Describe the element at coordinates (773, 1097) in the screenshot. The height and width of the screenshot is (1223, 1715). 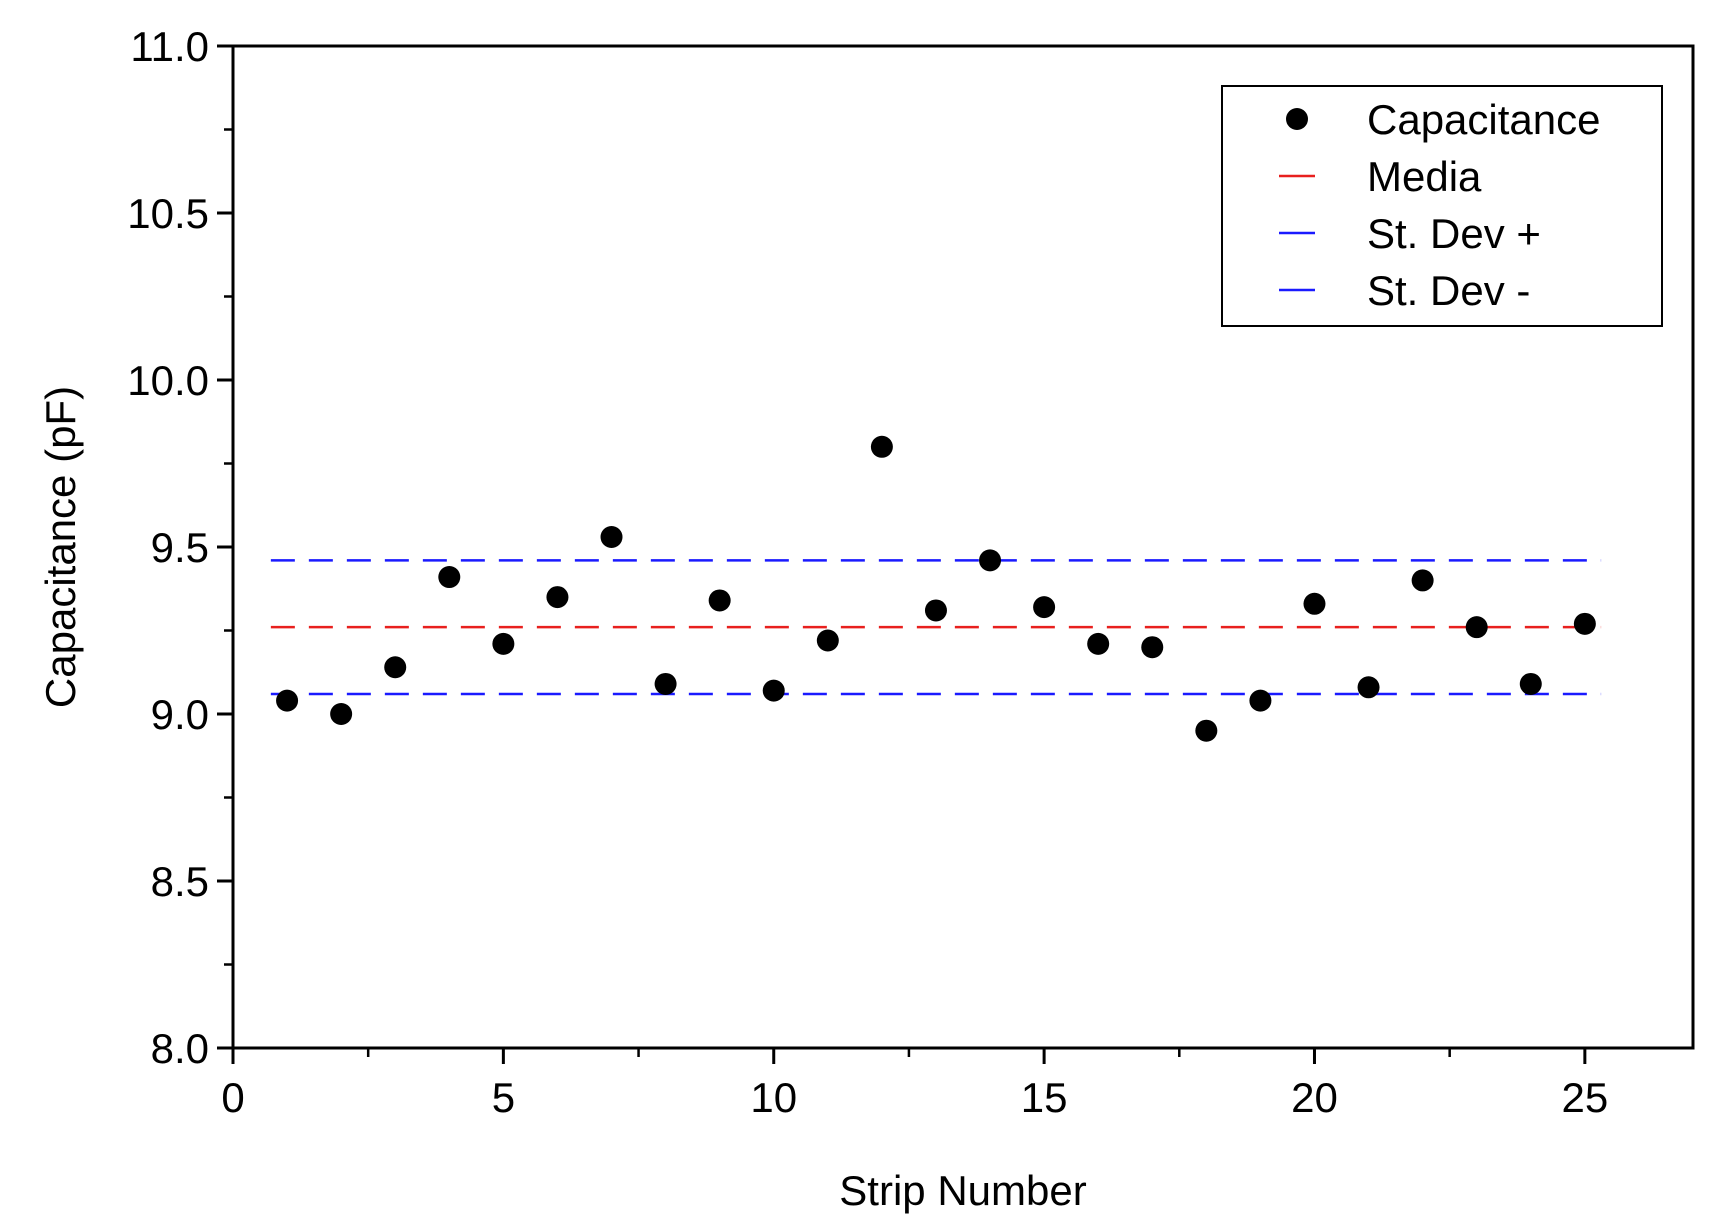
I see `x-tick-label: 10` at that location.